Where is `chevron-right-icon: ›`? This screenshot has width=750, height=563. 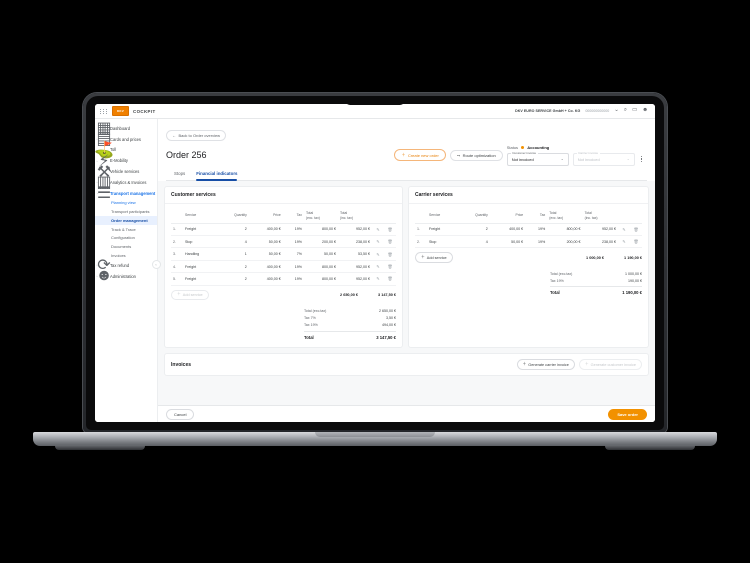
chevron-right-icon: › is located at coordinates (97, 139).